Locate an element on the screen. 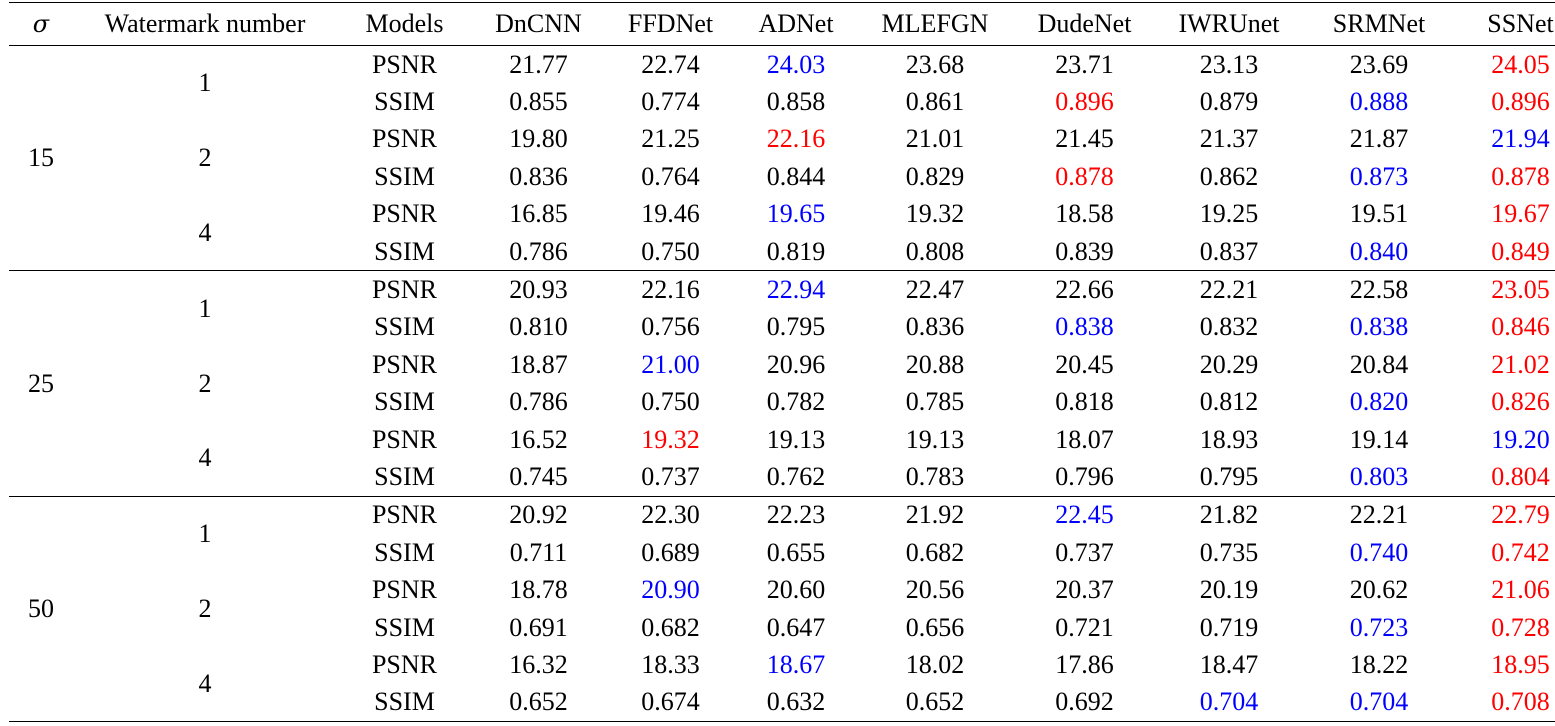 Image resolution: width=1555 pixels, height=726 pixels. value-cell: 18.87 is located at coordinates (538, 364).